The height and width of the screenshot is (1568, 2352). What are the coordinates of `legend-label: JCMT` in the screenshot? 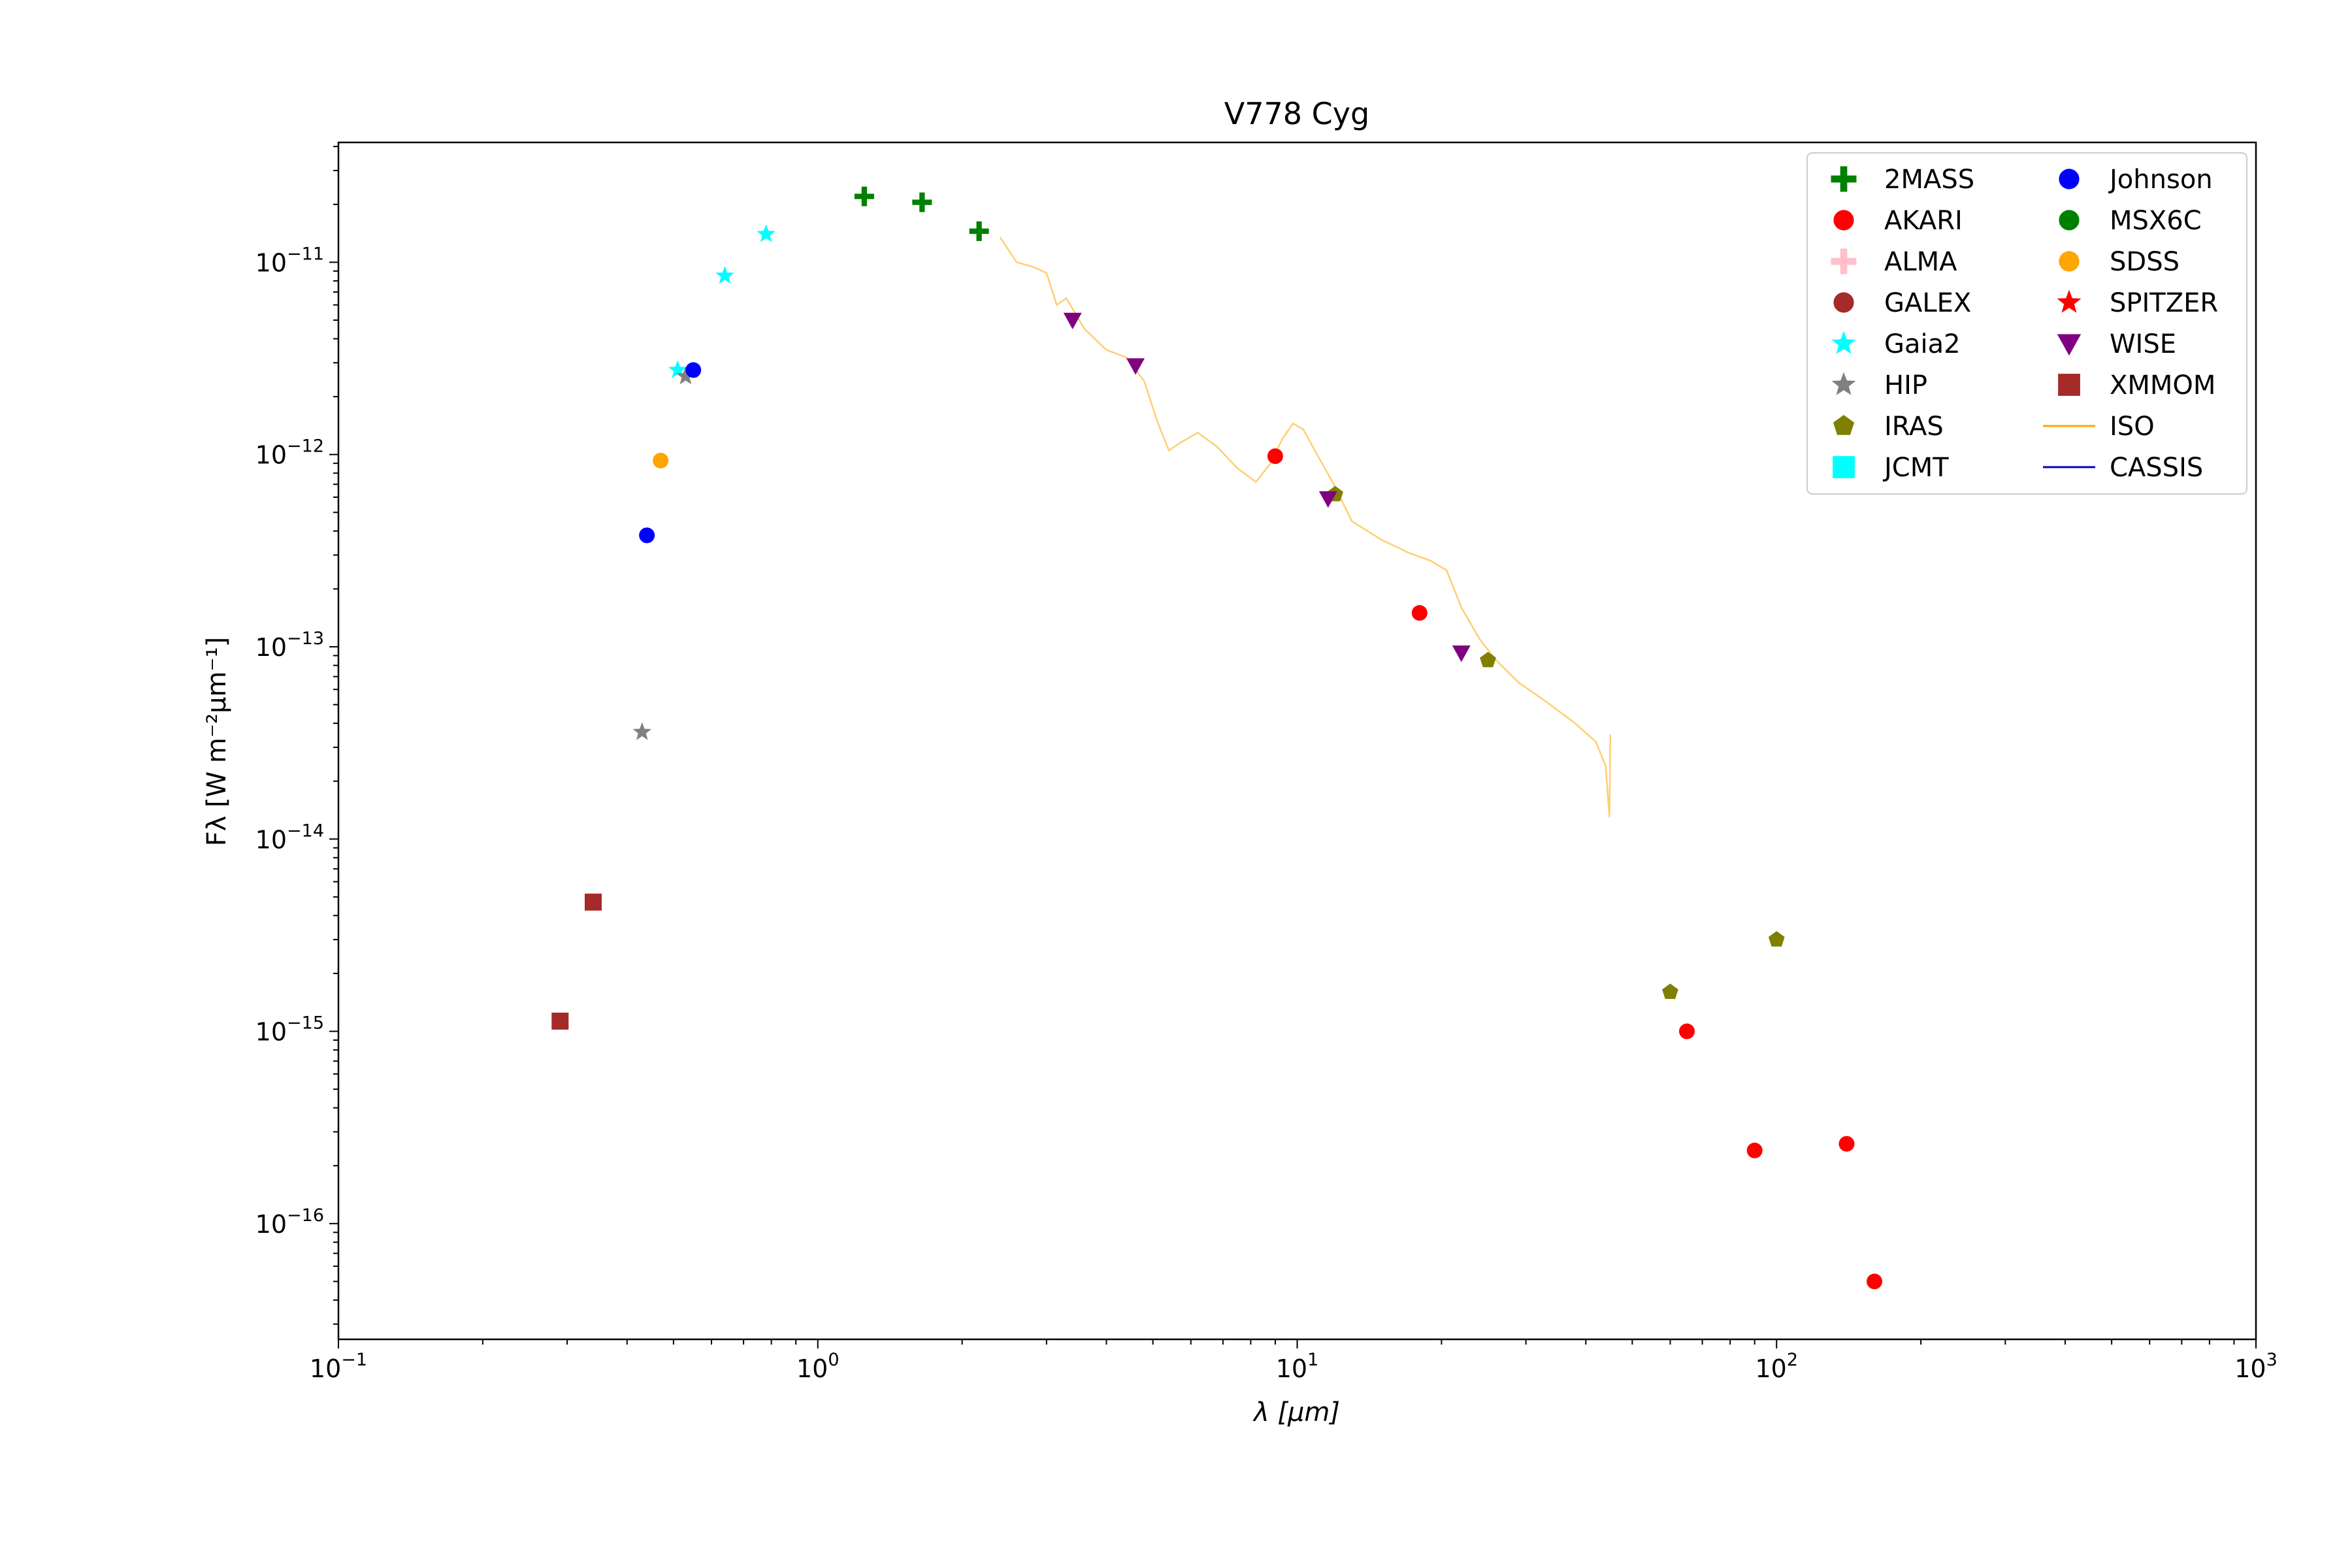 It's located at (1915, 468).